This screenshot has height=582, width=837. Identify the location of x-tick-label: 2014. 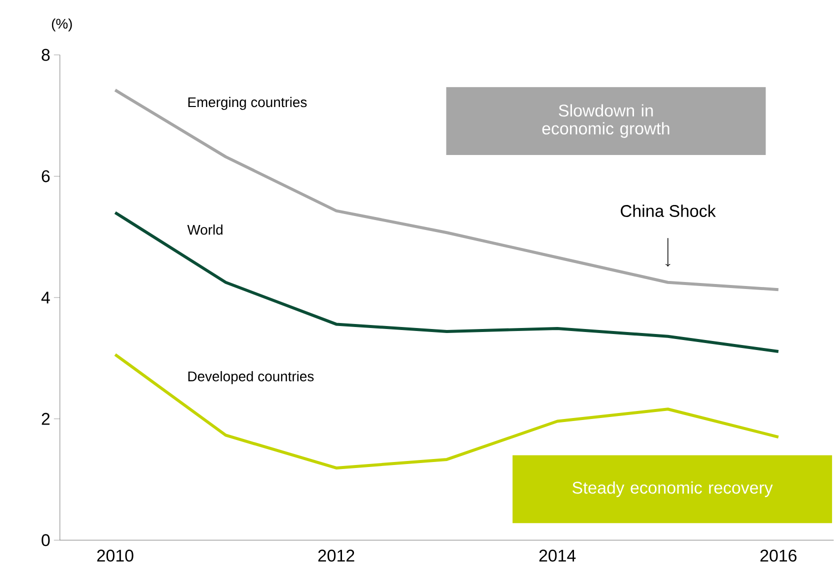
(557, 556).